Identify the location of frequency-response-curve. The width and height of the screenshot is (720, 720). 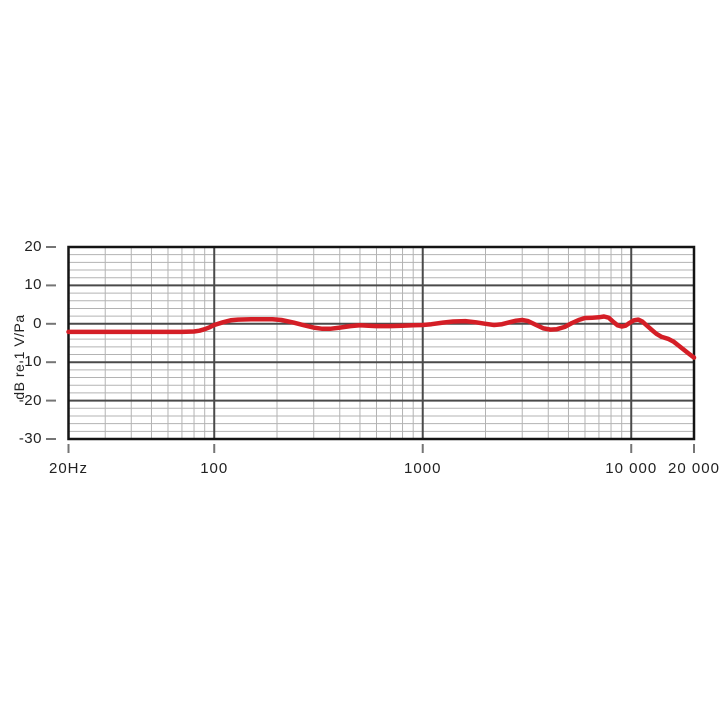
(381, 337).